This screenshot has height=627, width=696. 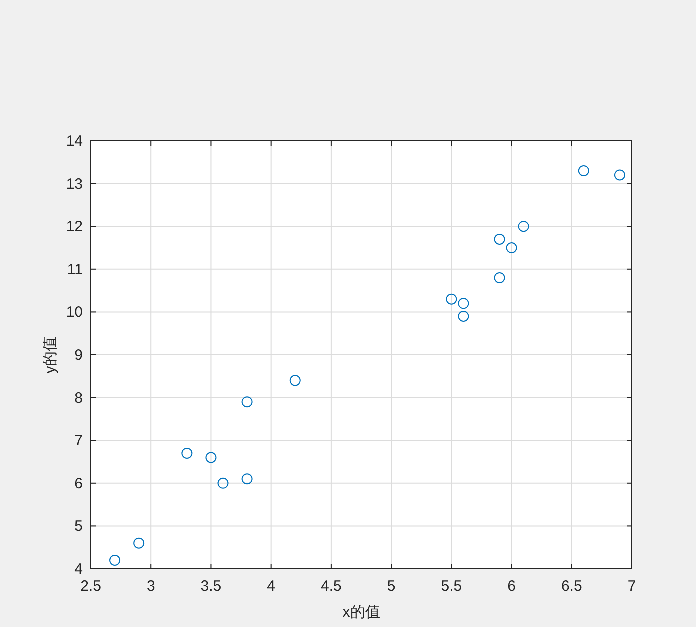 I want to click on y-tick-label: 14, so click(x=74, y=141).